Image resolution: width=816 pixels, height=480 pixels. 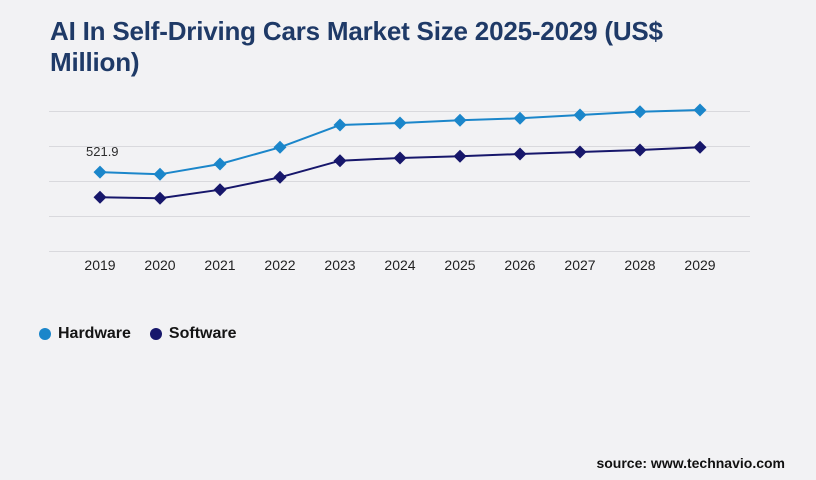 What do you see at coordinates (220, 265) in the screenshot?
I see `x-axis-label-2021: 2021` at bounding box center [220, 265].